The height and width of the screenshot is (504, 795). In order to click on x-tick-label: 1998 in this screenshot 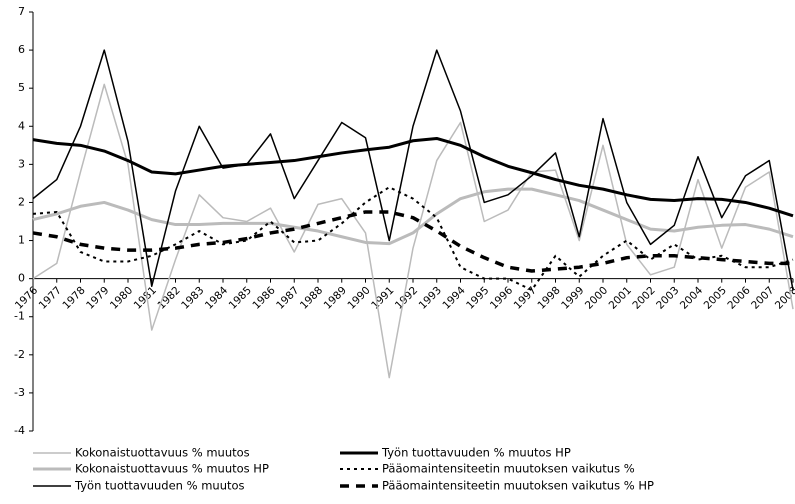, I will do `click(548, 297)`.